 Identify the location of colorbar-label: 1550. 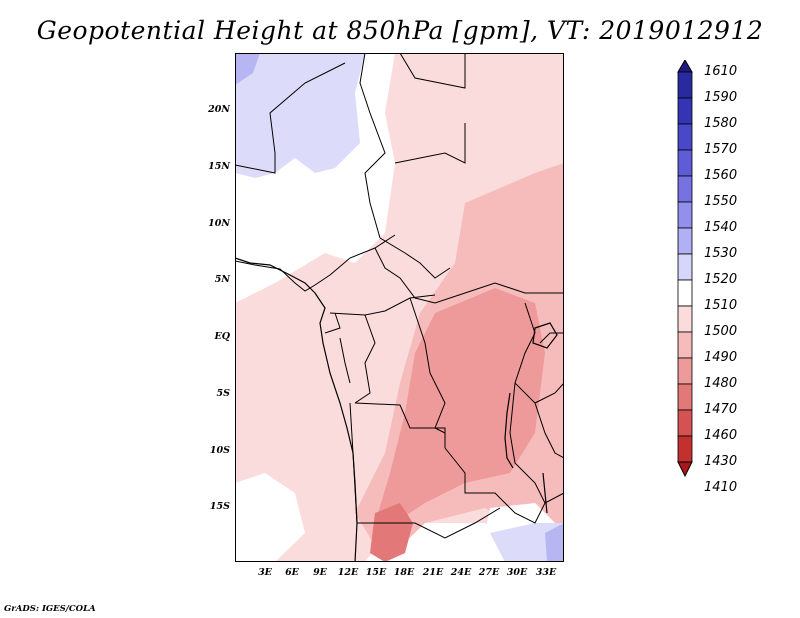
(721, 201).